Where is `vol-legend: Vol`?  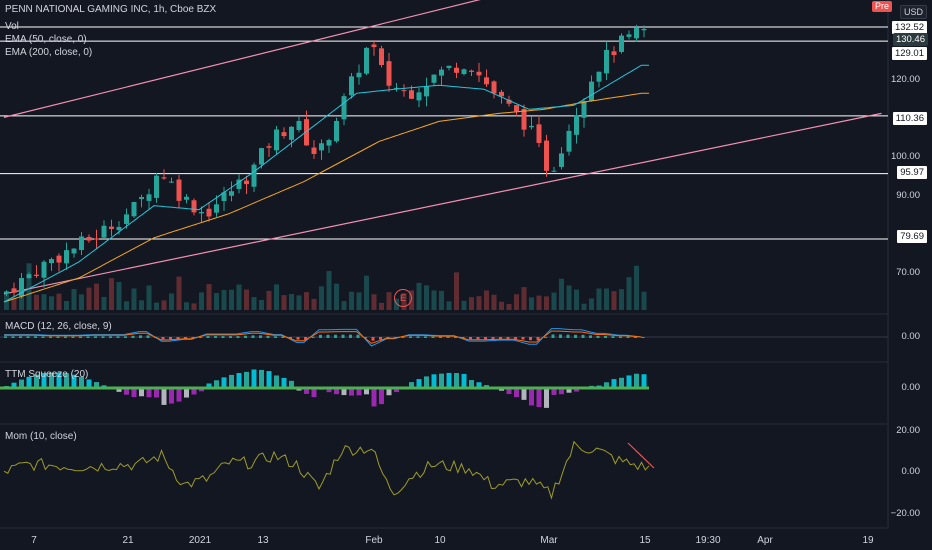 vol-legend: Vol is located at coordinates (12, 26).